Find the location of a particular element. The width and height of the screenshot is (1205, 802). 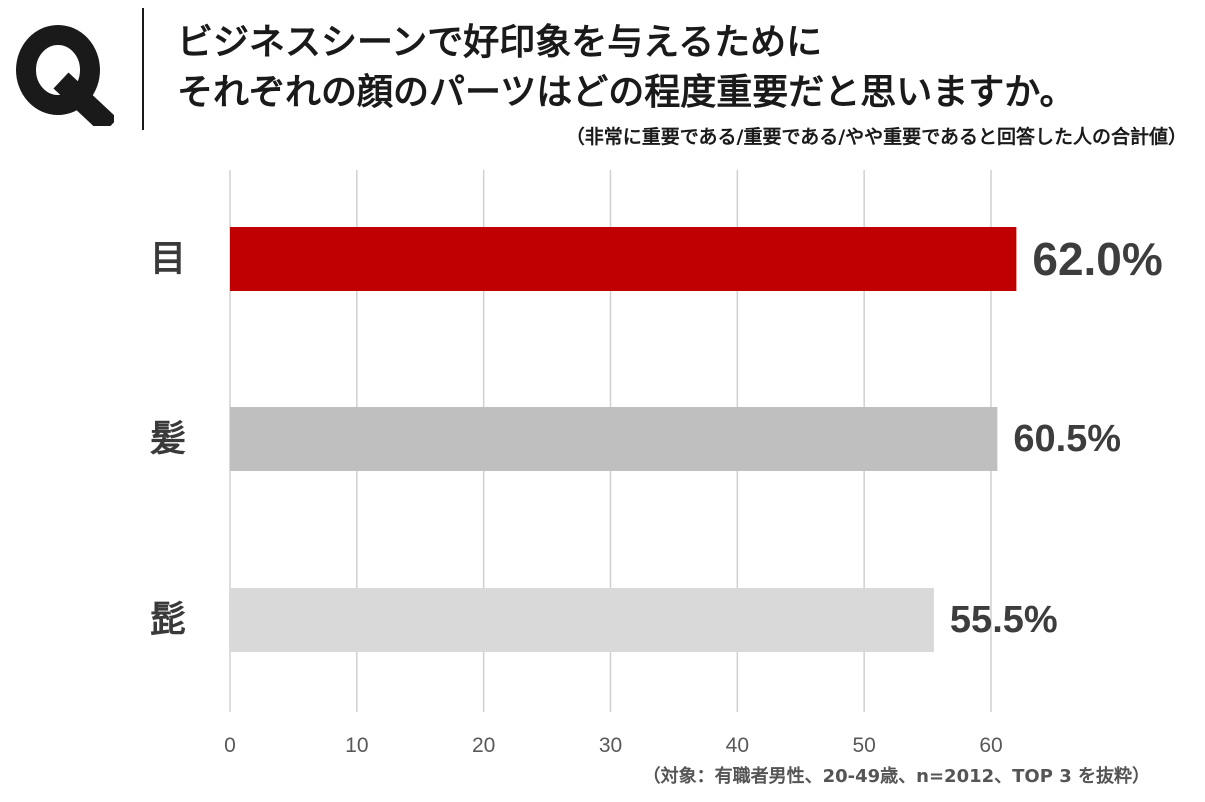

x-tick-label: 30 is located at coordinates (610, 745).